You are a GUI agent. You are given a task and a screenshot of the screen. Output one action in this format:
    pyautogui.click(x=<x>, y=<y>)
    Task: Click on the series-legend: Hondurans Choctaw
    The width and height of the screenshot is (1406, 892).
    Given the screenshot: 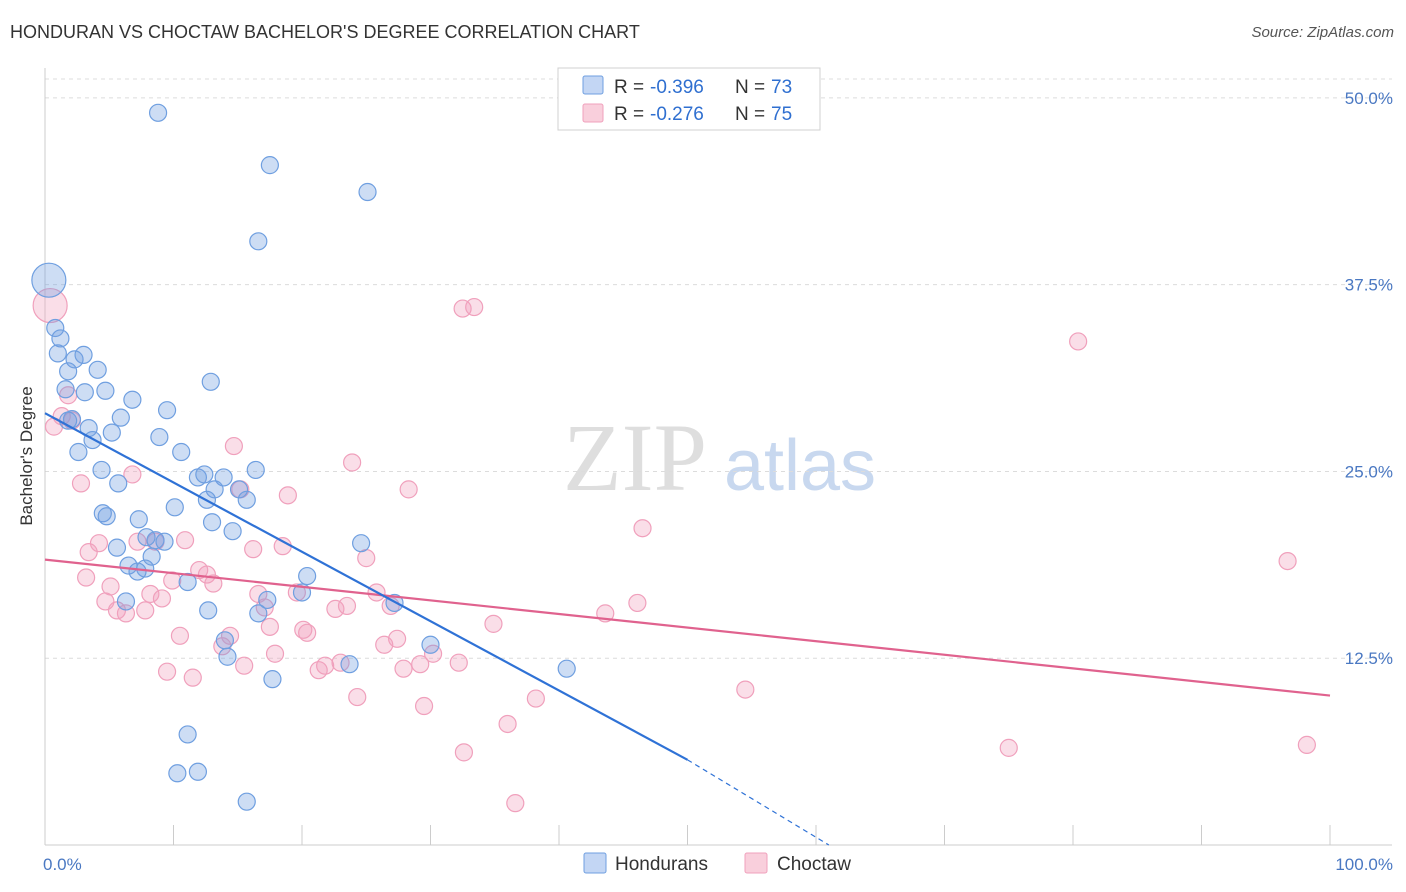 What is the action you would take?
    pyautogui.click(x=717, y=863)
    